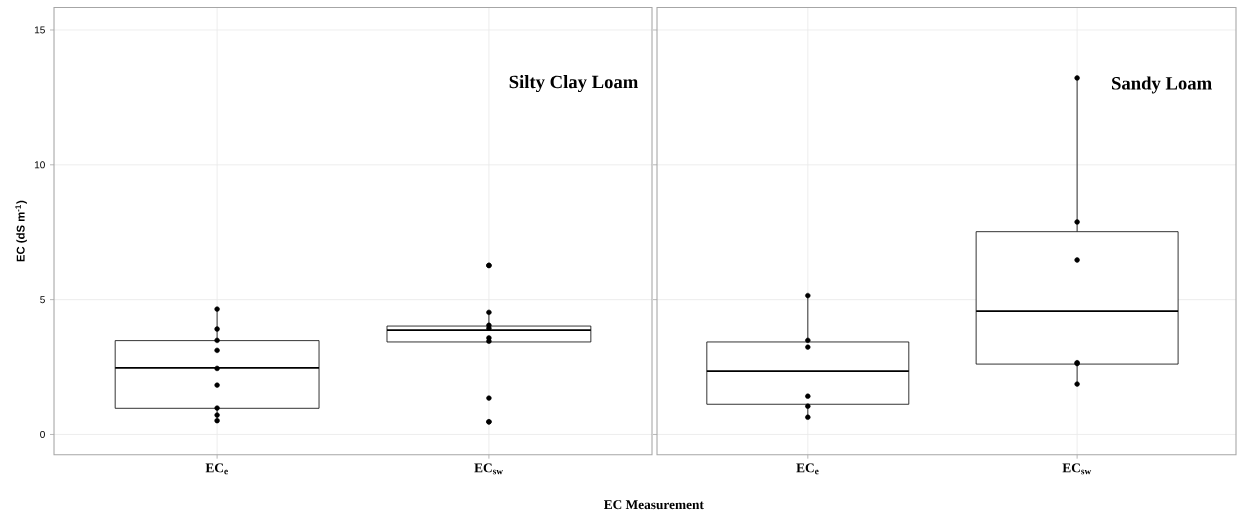  What do you see at coordinates (653, 505) in the screenshot?
I see `x-axis-title: EC Measurement` at bounding box center [653, 505].